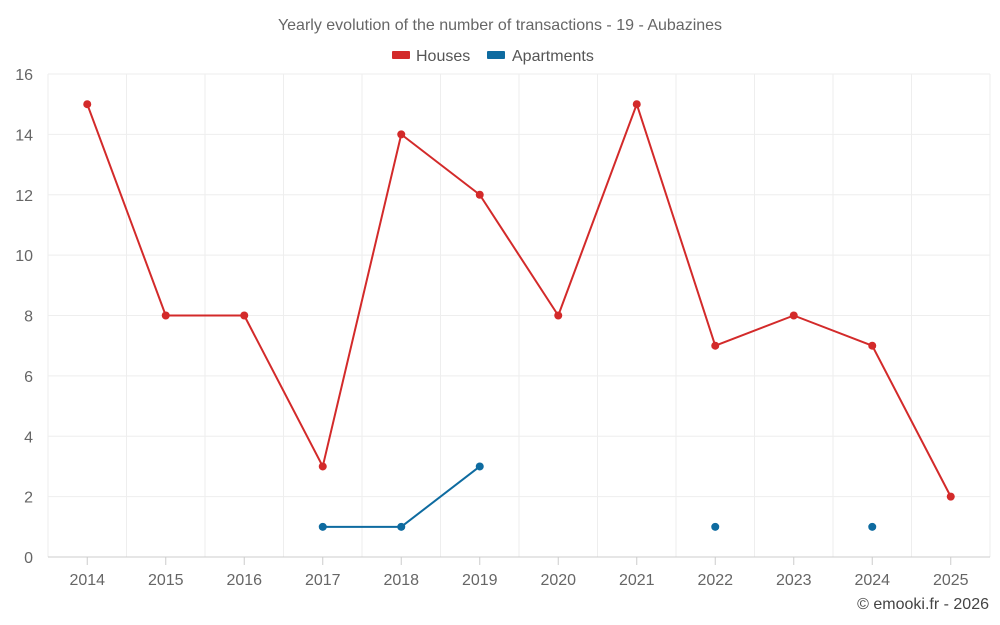 The height and width of the screenshot is (625, 1000). What do you see at coordinates (401, 134) in the screenshot?
I see `data-point-houses-2018` at bounding box center [401, 134].